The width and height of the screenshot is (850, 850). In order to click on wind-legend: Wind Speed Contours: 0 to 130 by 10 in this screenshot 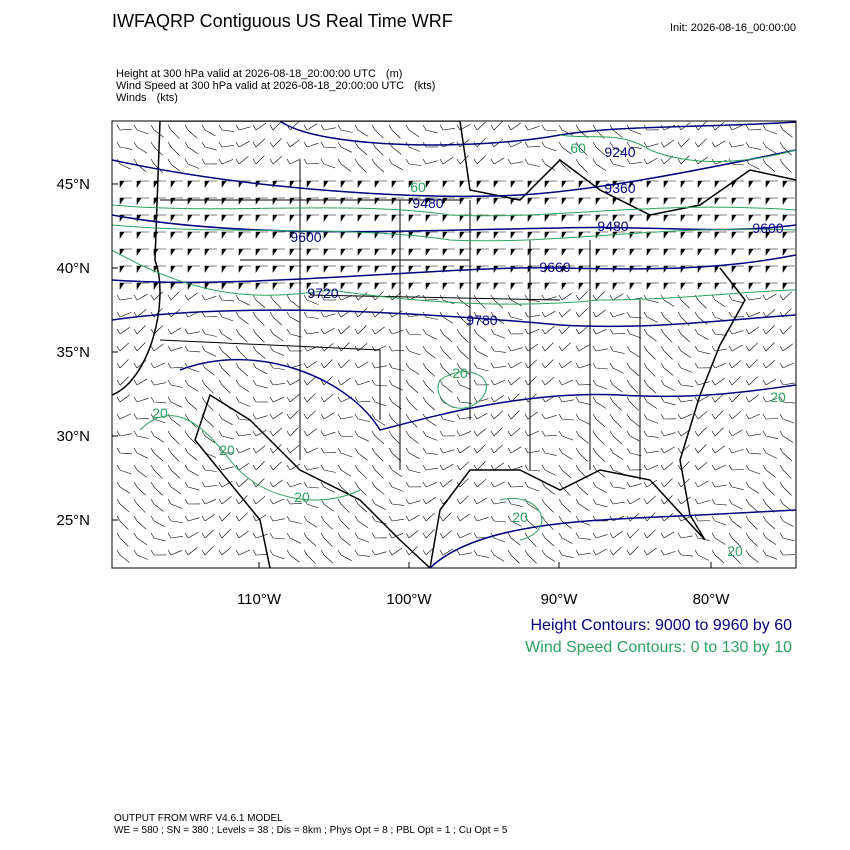, I will do `click(658, 647)`.